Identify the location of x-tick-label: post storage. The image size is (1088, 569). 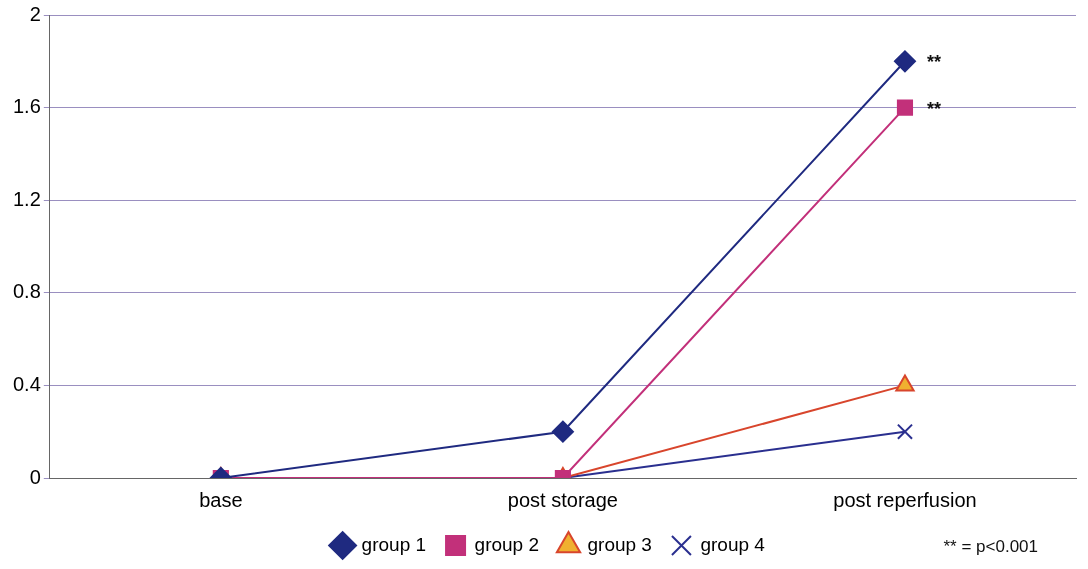
(562, 499).